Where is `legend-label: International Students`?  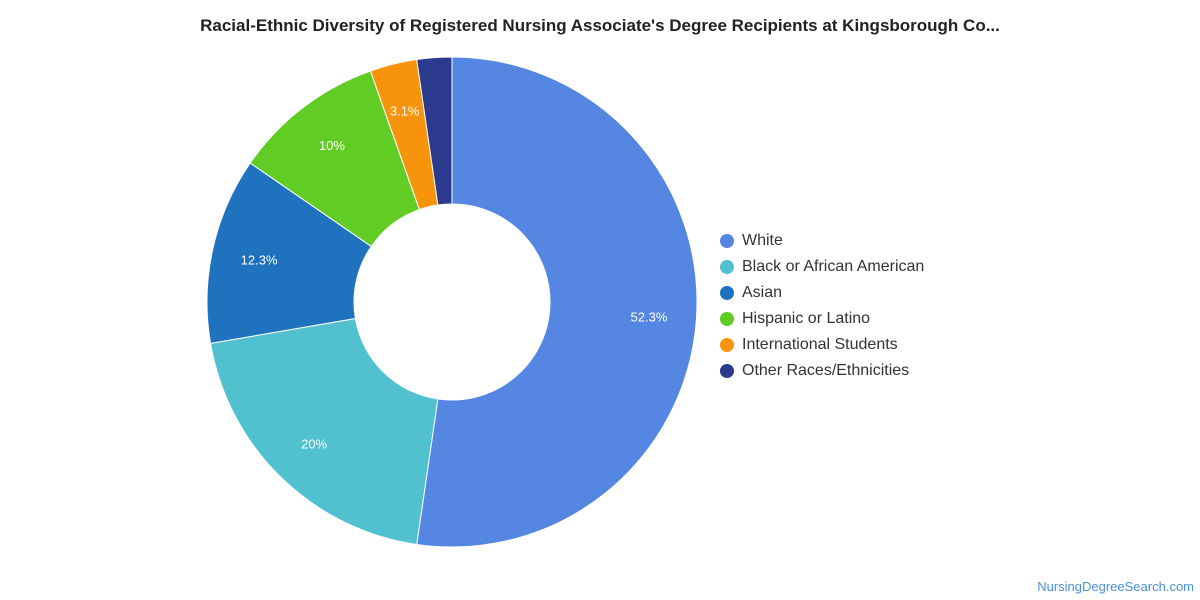 legend-label: International Students is located at coordinates (820, 344).